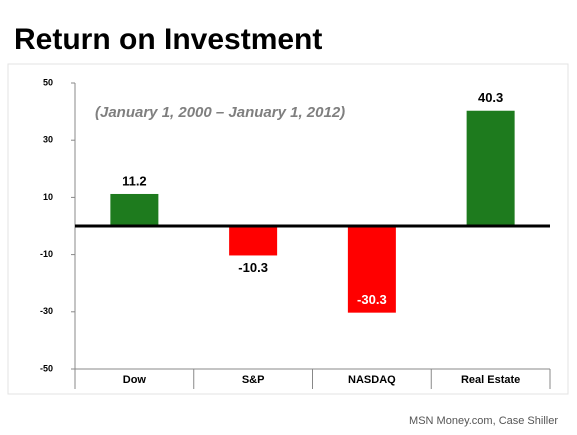  I want to click on x-tick-label: Dow, so click(135, 380).